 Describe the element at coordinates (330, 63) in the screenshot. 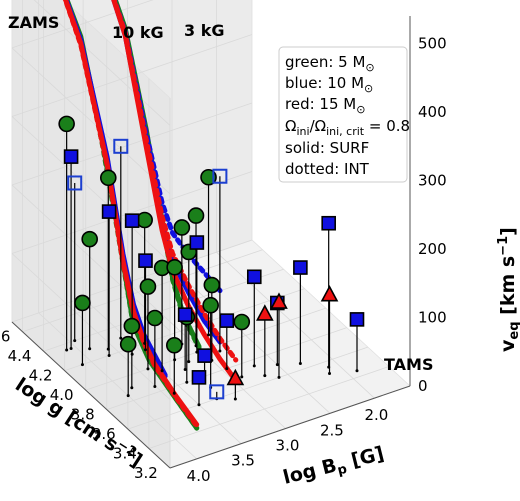

I see `legend-line-green: green: 5 M⊙` at that location.